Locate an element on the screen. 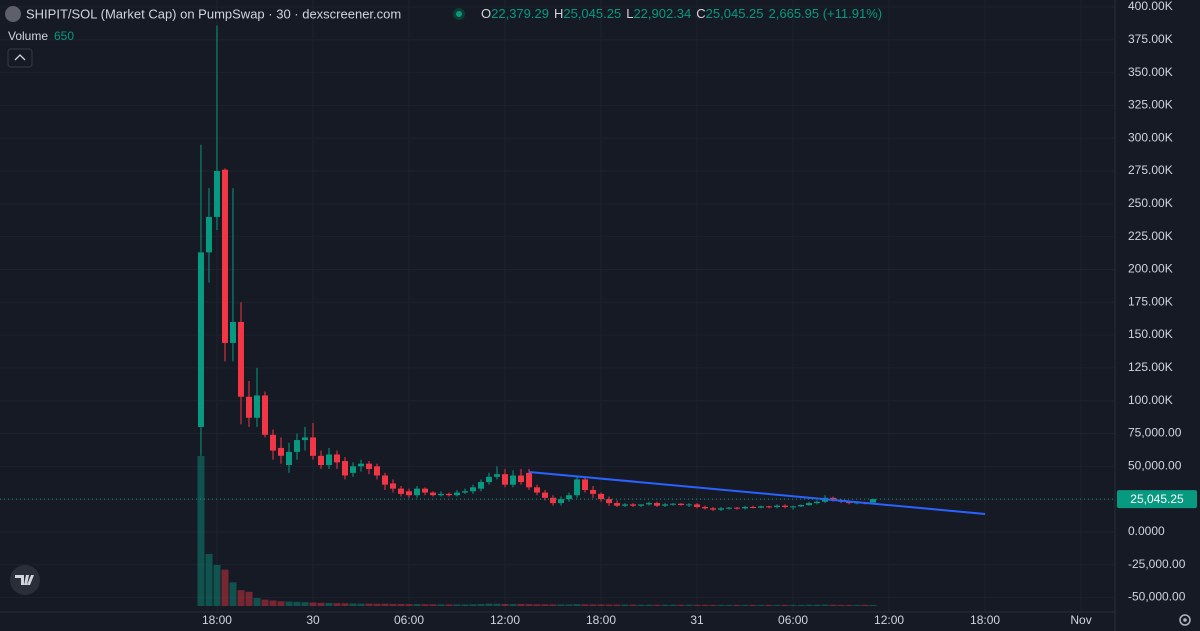 This screenshot has width=1200, height=631. volume-layer is located at coordinates (537, 531).